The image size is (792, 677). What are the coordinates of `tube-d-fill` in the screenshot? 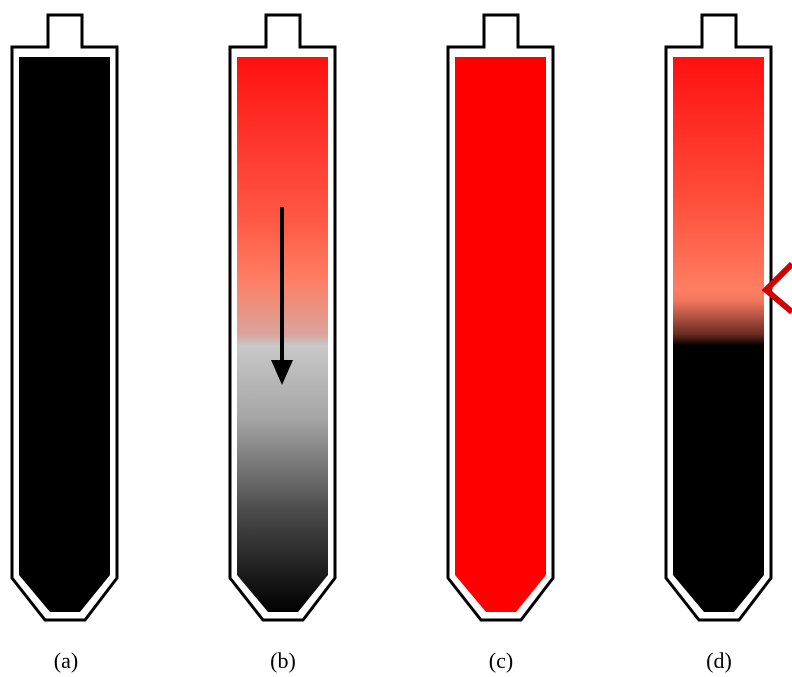 It's located at (718, 334).